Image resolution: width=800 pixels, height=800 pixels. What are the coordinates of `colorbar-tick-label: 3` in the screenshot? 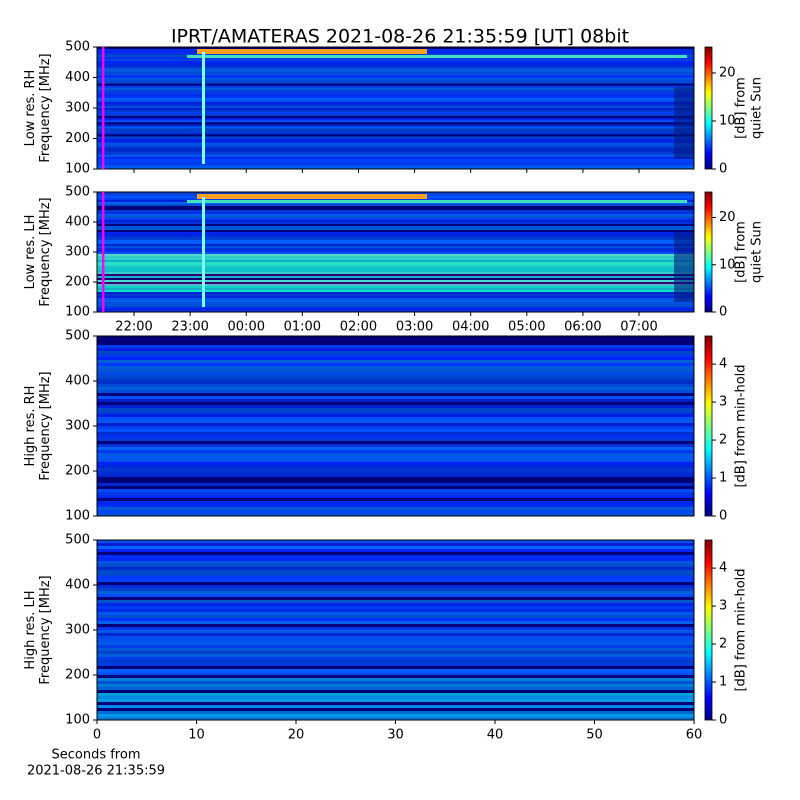 It's located at (723, 402).